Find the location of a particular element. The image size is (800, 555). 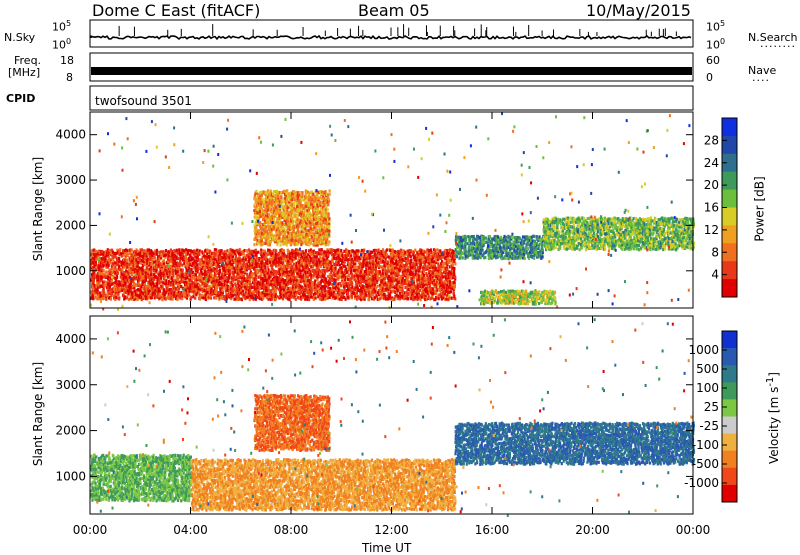

echo-region is located at coordinates (273, 274).